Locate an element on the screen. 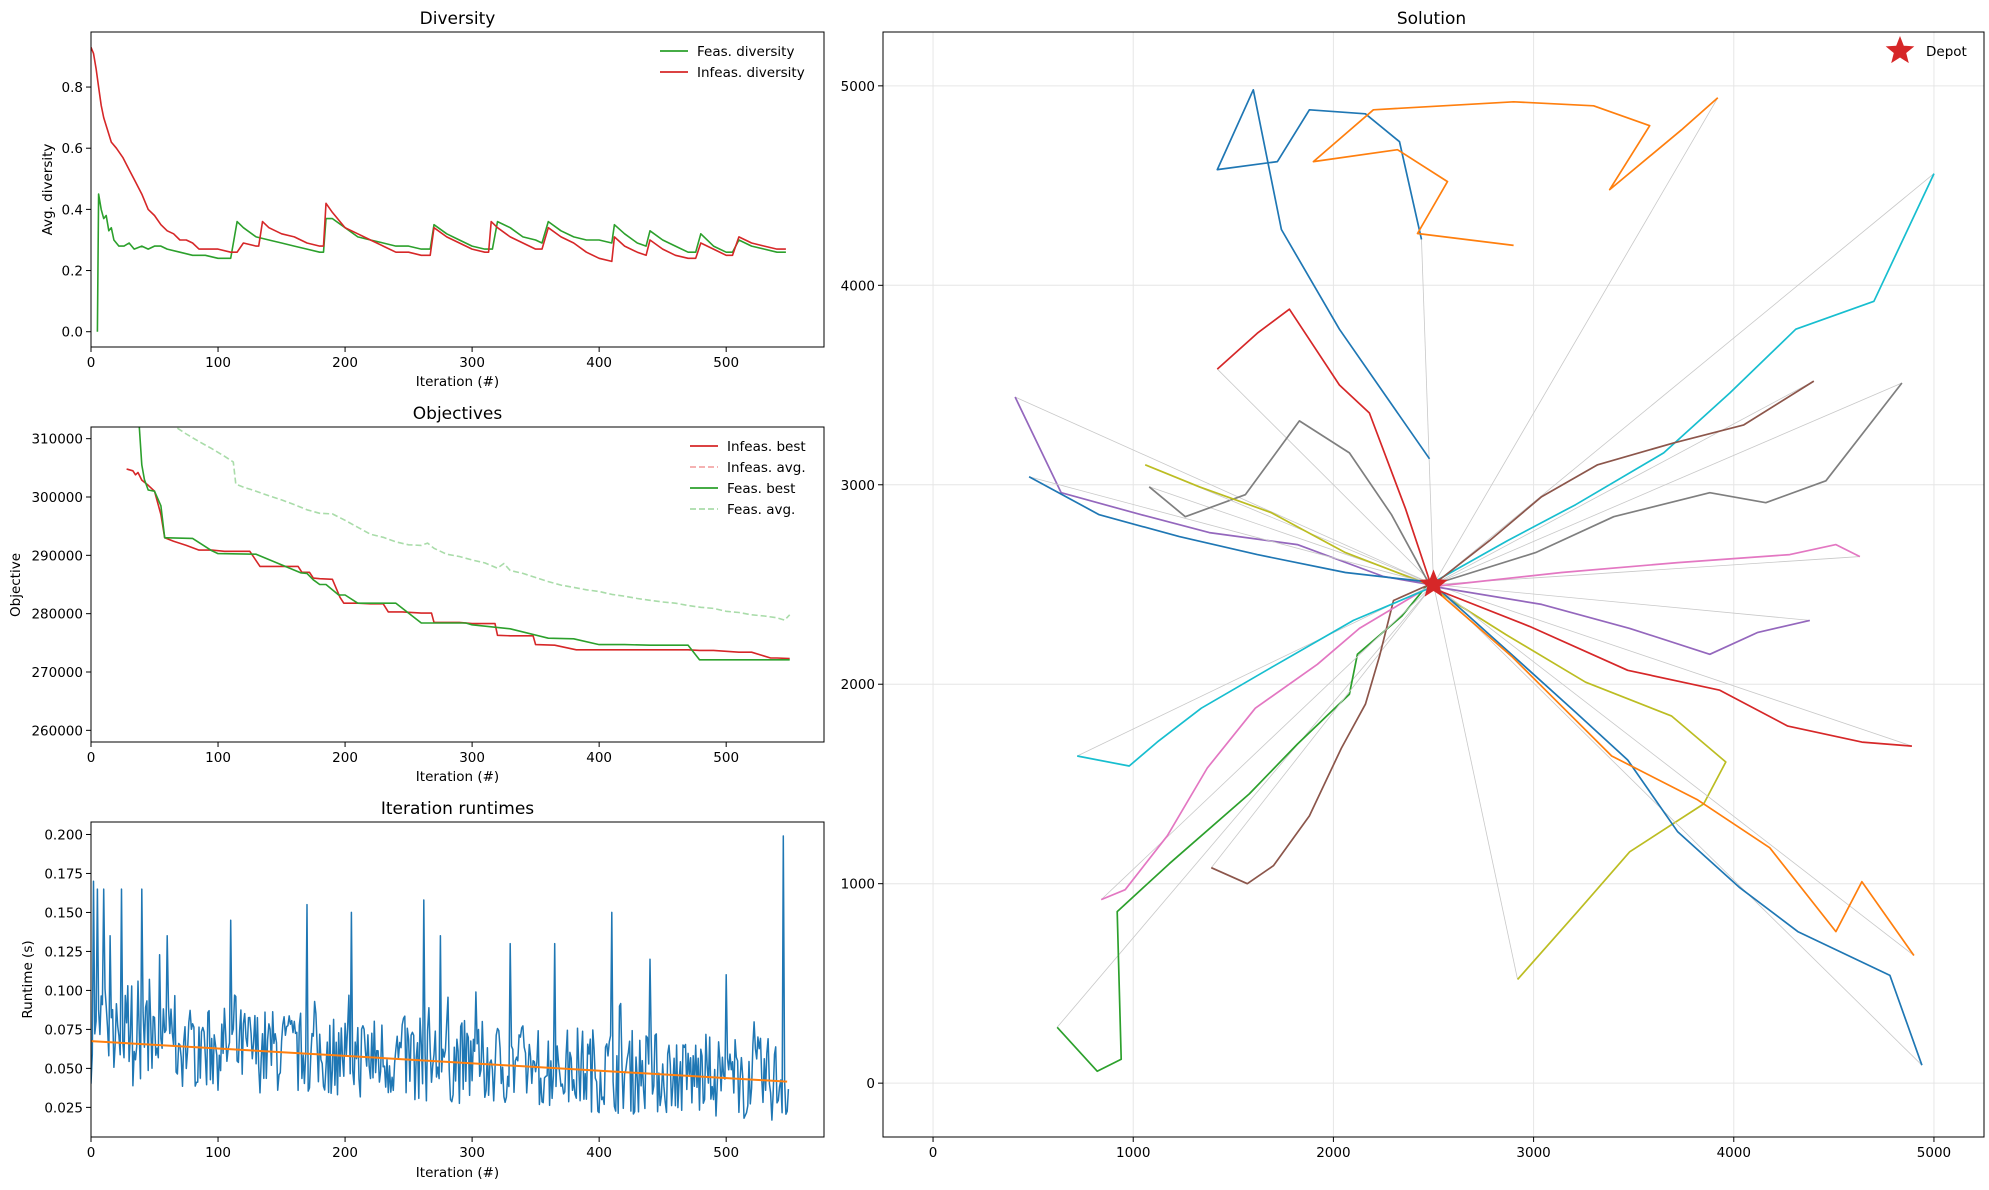  runtimes-y-label: Runtime (s) is located at coordinates (28, 979).